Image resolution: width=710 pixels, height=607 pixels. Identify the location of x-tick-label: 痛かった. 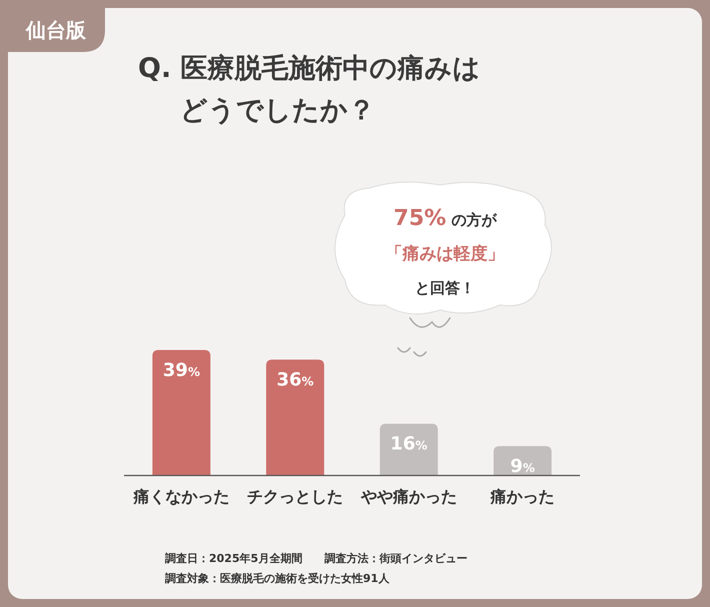
(522, 496).